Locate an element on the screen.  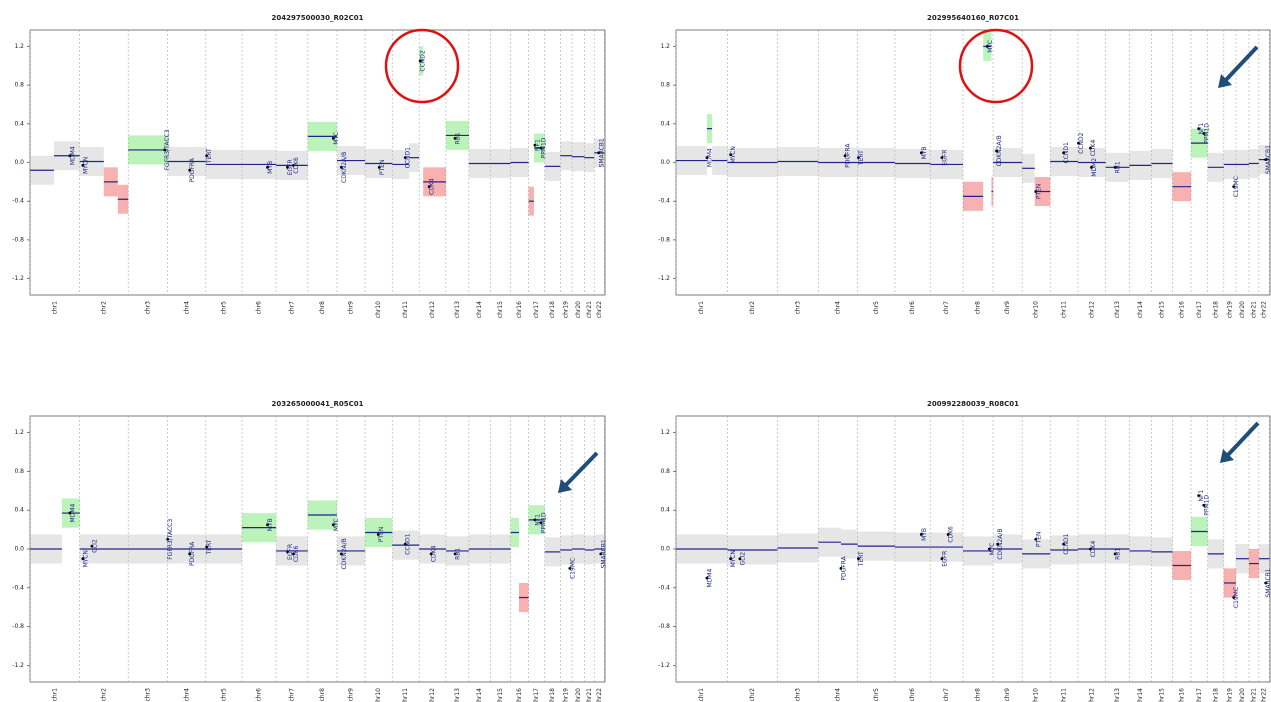
arrow-shaft is located at coordinates (580, 470).